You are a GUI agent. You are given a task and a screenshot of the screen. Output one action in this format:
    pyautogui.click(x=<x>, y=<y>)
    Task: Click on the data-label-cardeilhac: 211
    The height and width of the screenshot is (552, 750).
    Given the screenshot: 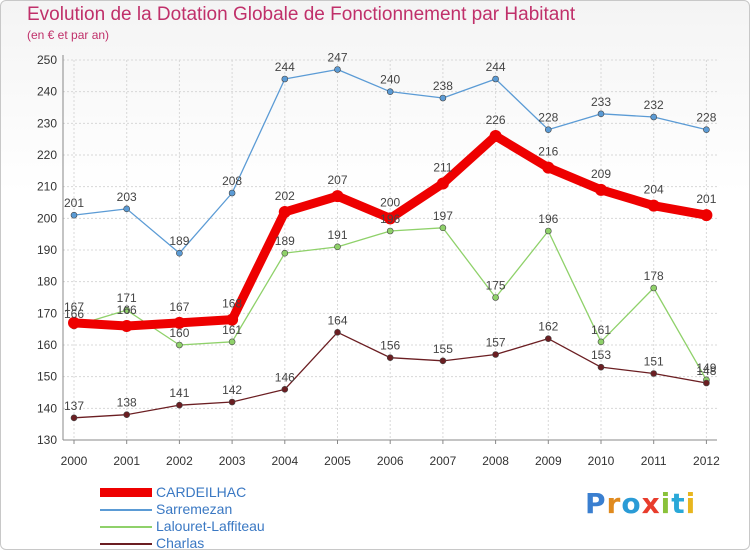 What is the action you would take?
    pyautogui.click(x=442, y=168)
    